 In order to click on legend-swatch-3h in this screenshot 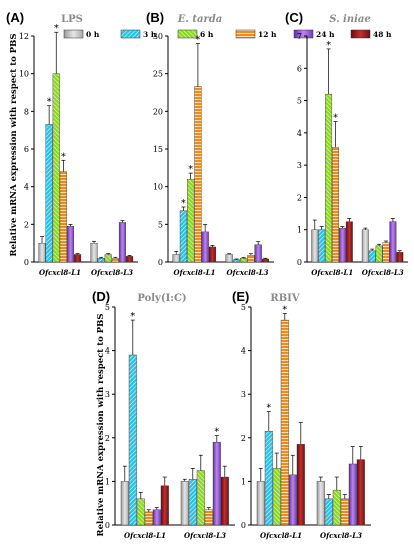, I will do `click(130, 34)`.